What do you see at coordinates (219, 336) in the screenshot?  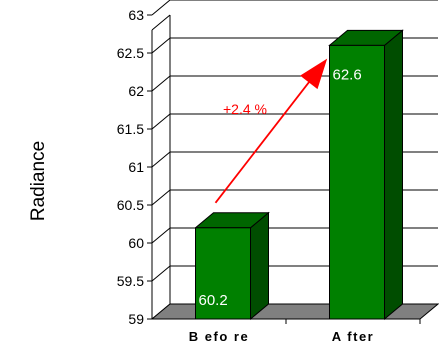 I see `category-label: B efo re` at bounding box center [219, 336].